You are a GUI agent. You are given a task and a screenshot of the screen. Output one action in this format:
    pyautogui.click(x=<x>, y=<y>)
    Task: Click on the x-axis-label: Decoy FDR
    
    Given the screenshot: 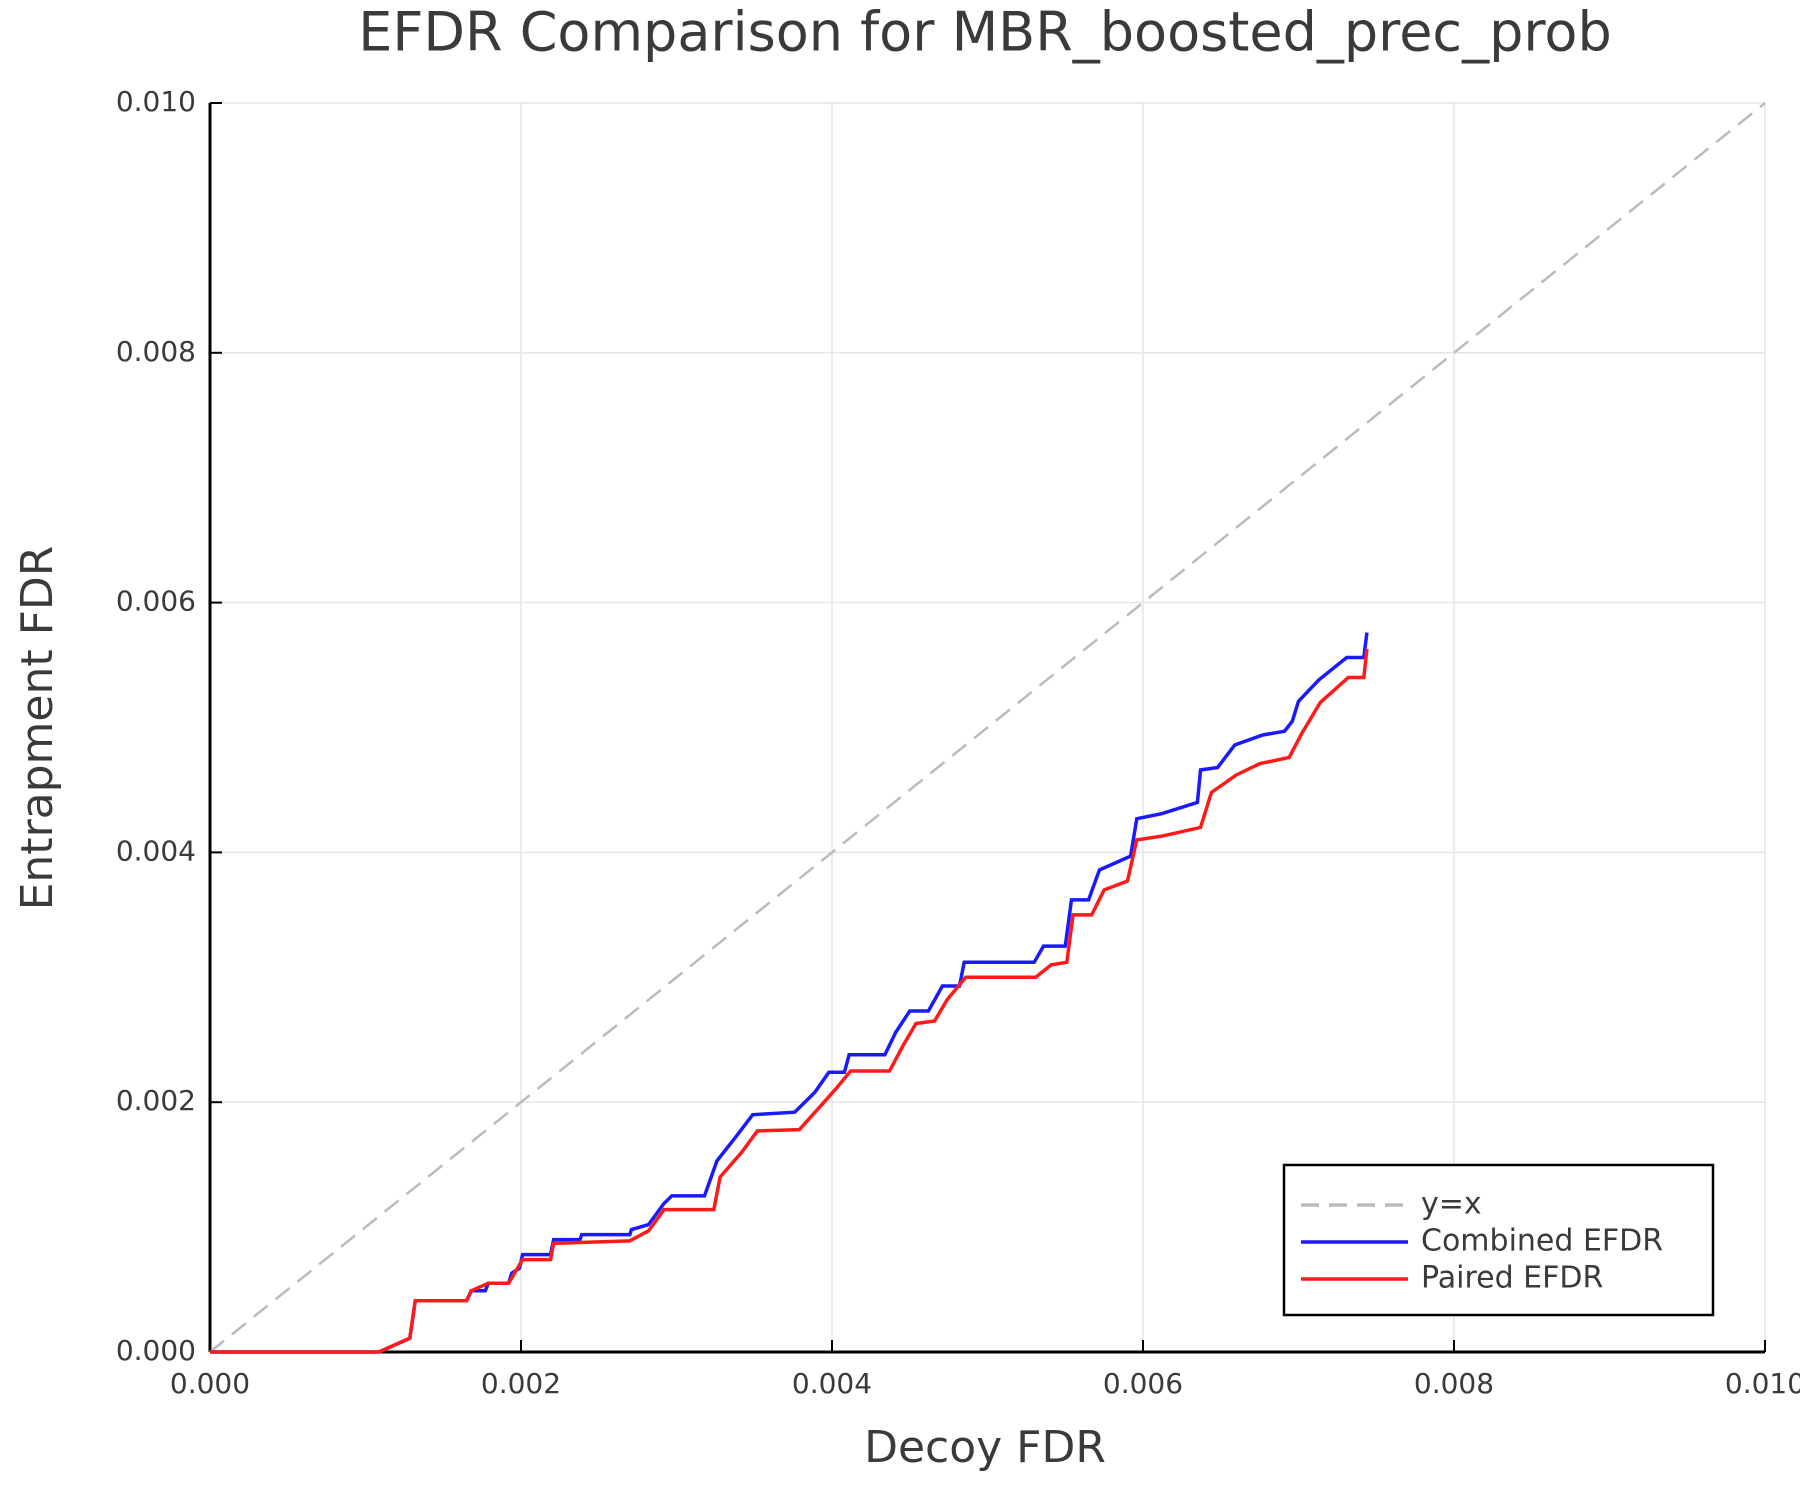 What is the action you would take?
    pyautogui.click(x=985, y=1447)
    